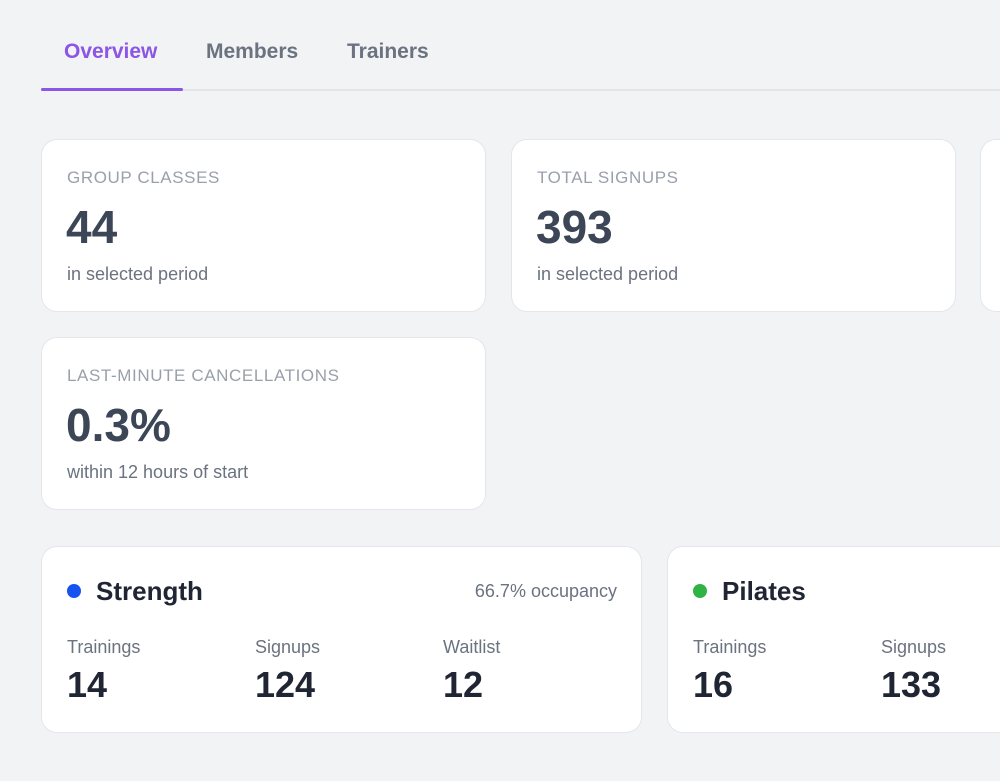 Image resolution: width=1000 pixels, height=781 pixels. What do you see at coordinates (143, 177) in the screenshot?
I see `stat-label: GROUP CLASSES` at bounding box center [143, 177].